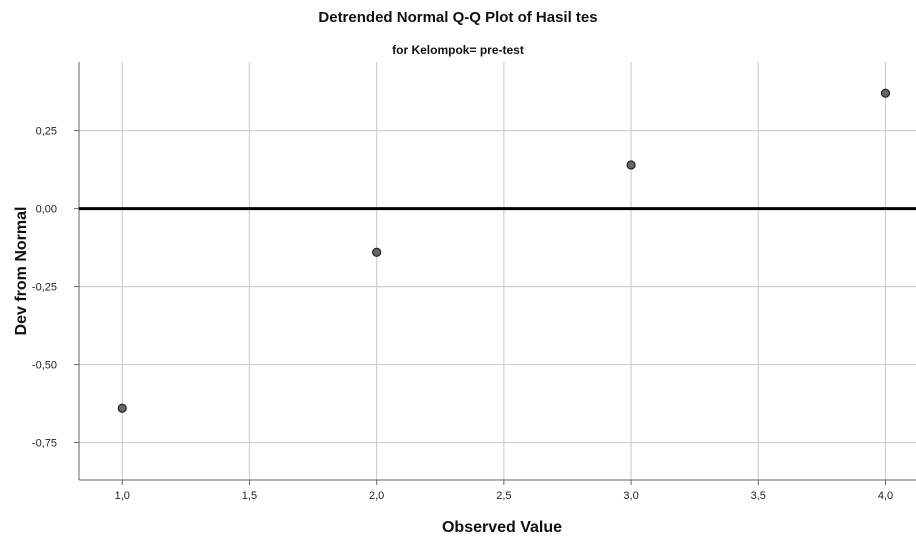 This screenshot has width=916, height=538. I want to click on y-tick-label: 0,00, so click(46, 210).